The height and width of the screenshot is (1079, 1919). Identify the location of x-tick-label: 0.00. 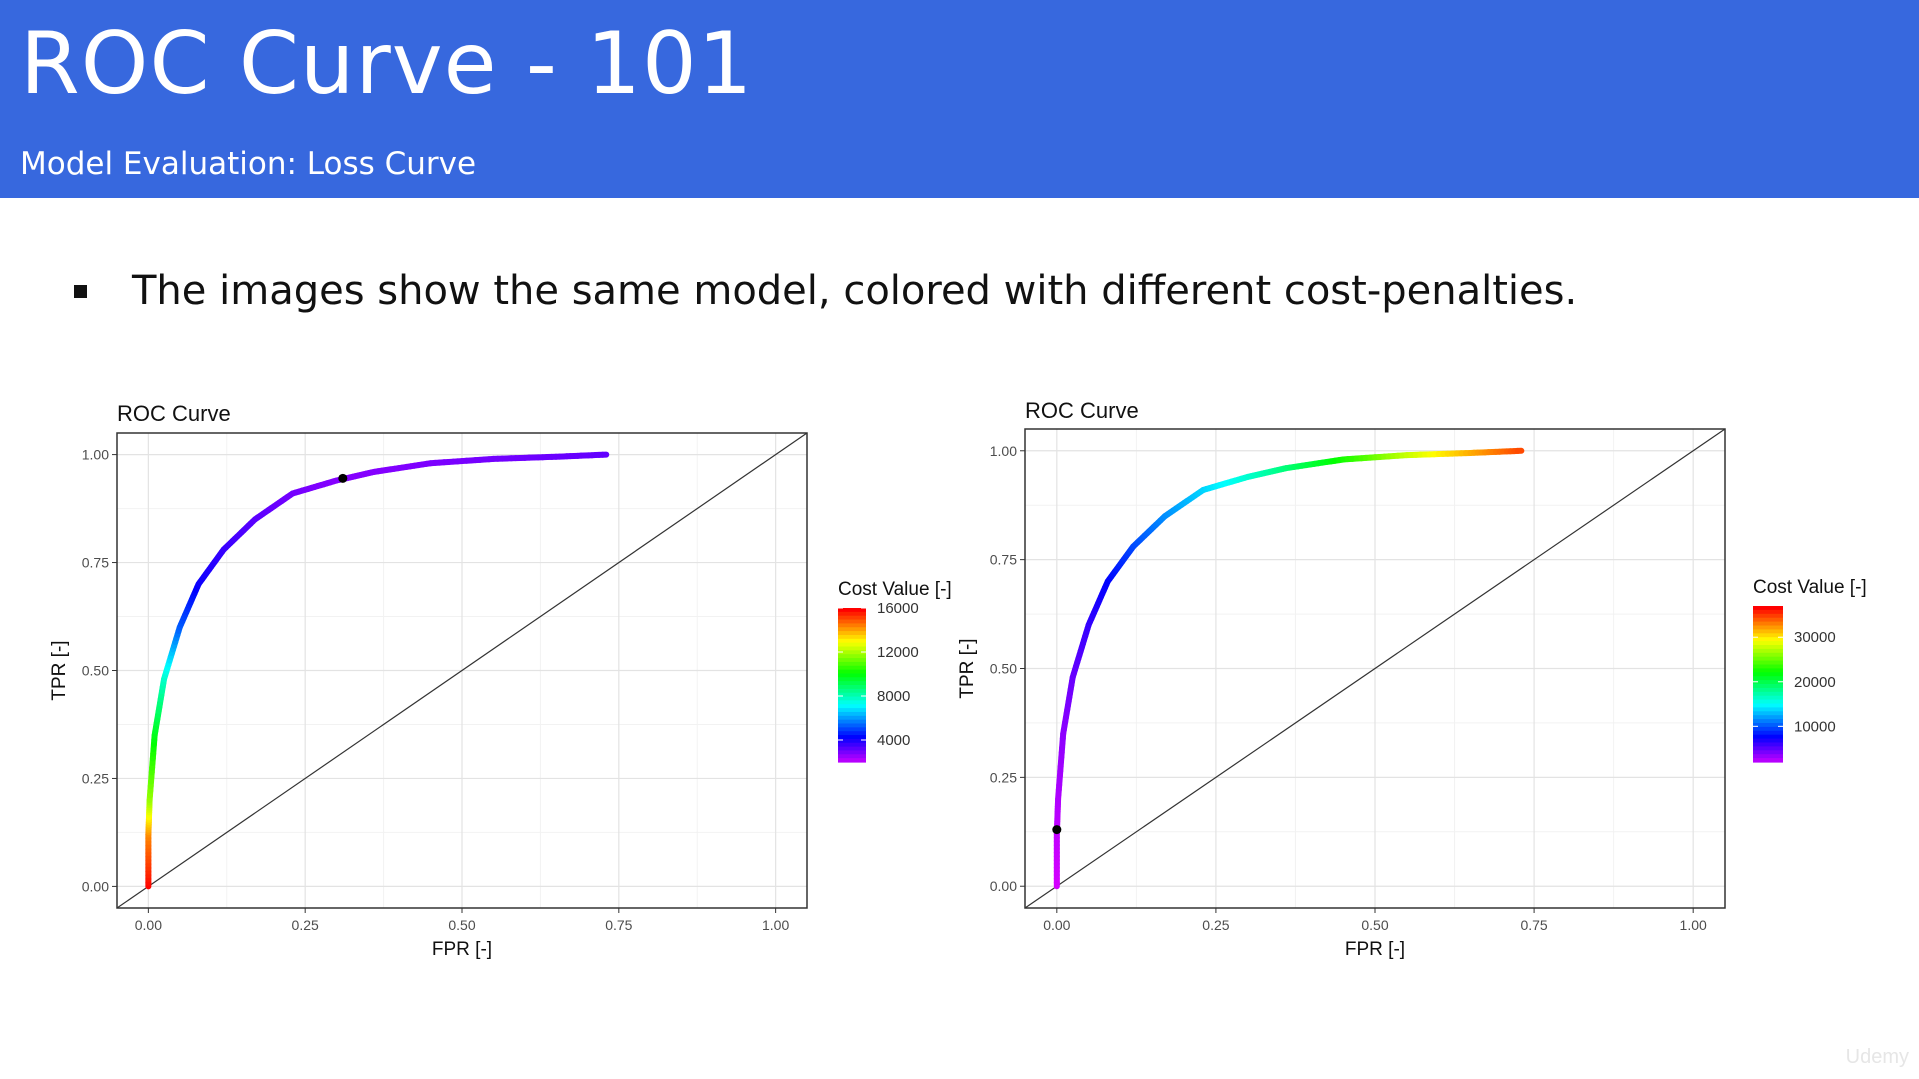
(148, 925).